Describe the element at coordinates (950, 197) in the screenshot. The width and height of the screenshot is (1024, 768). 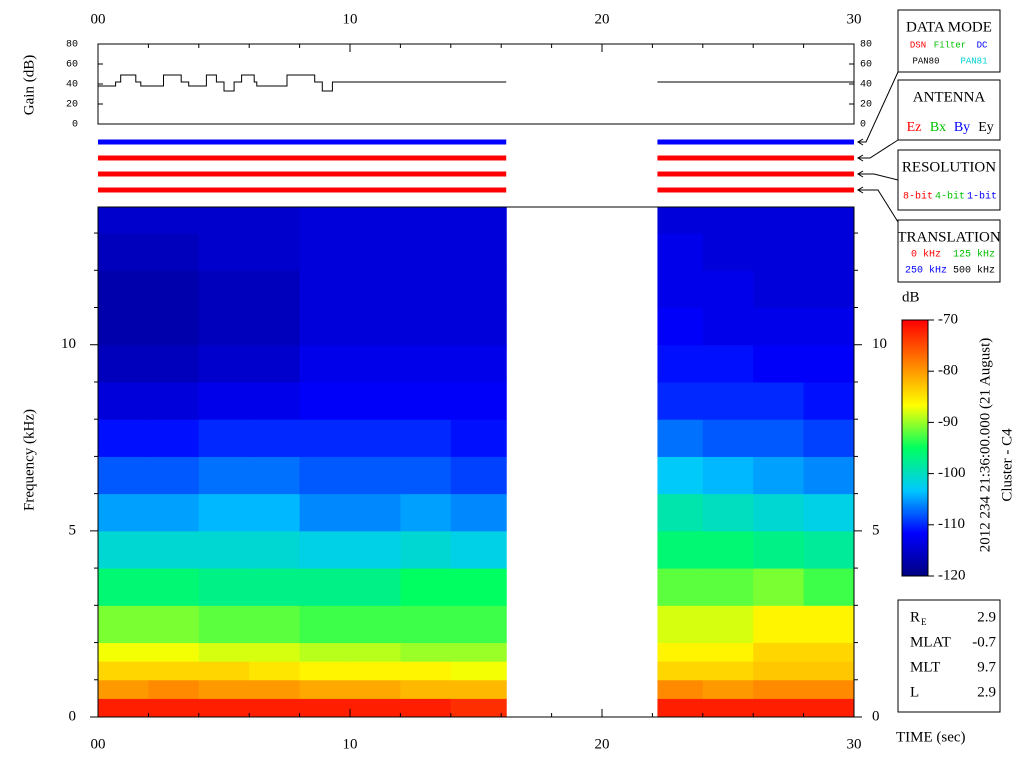
I see `legend-item: 4-bit` at that location.